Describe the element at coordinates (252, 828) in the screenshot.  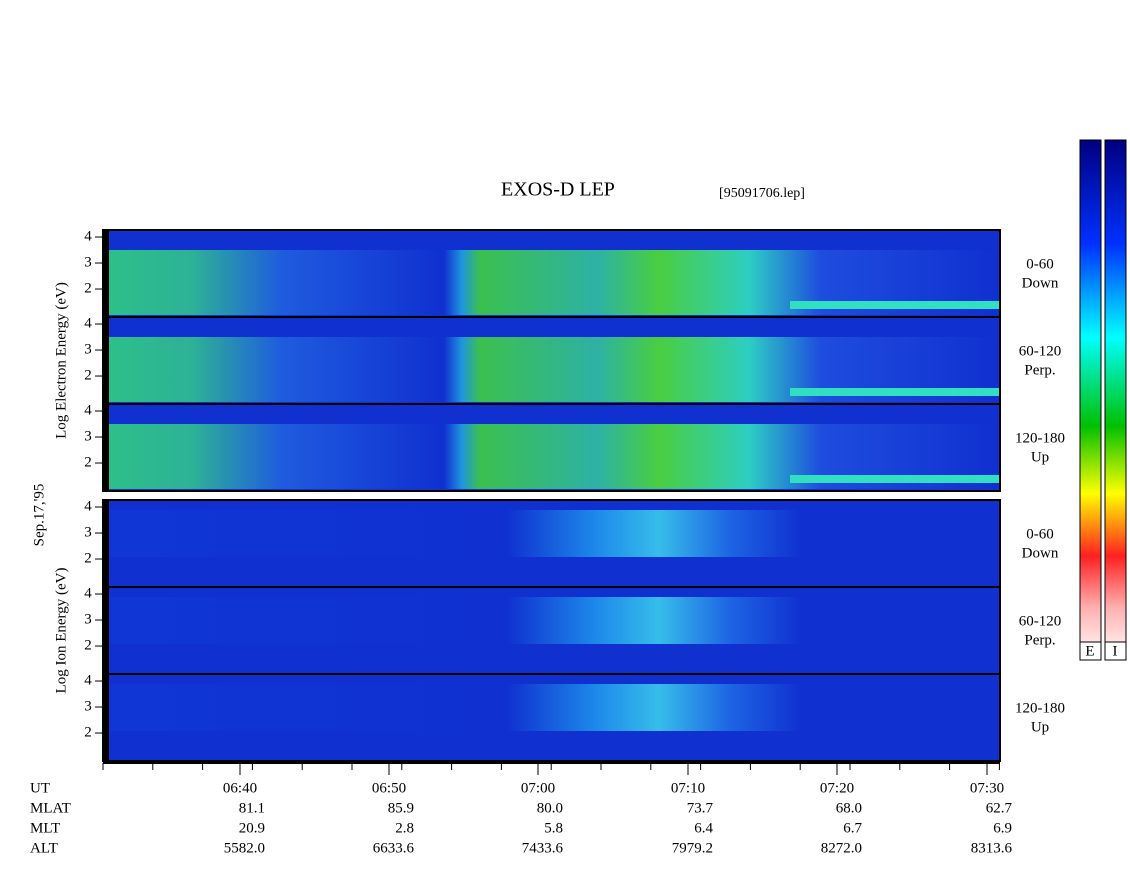
I see `row-value: 20.9` at that location.